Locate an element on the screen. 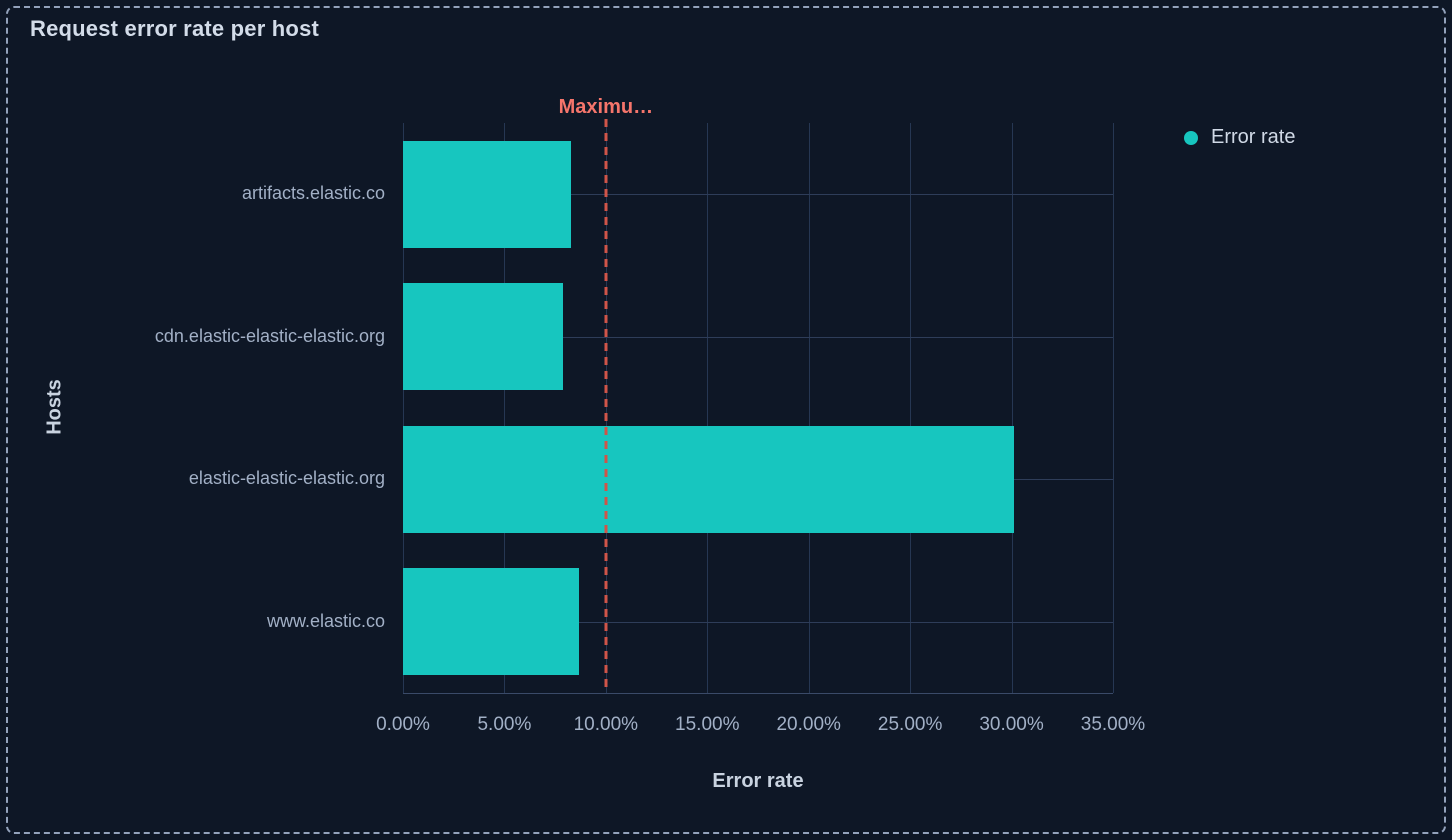 The height and width of the screenshot is (840, 1452). threshold-line is located at coordinates (606, 406).